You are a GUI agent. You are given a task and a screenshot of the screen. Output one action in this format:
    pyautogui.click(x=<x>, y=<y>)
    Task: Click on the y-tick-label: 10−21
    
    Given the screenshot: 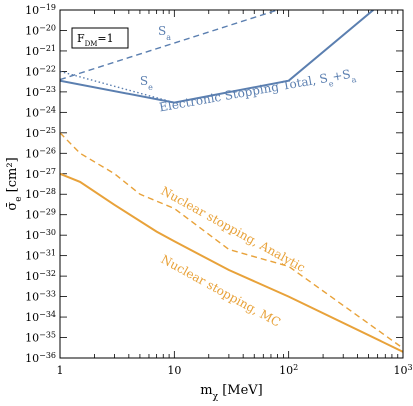 What is the action you would take?
    pyautogui.click(x=40, y=50)
    